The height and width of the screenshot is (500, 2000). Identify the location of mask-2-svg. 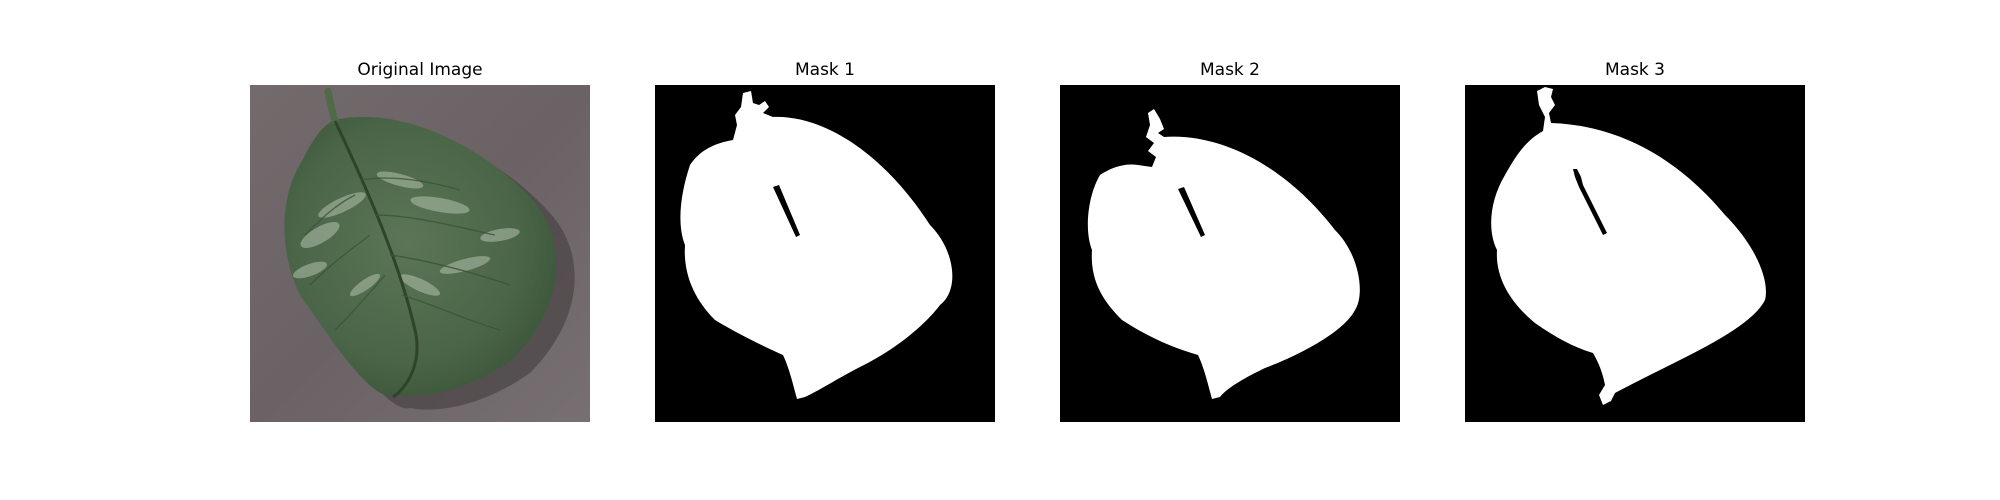
(1230, 253).